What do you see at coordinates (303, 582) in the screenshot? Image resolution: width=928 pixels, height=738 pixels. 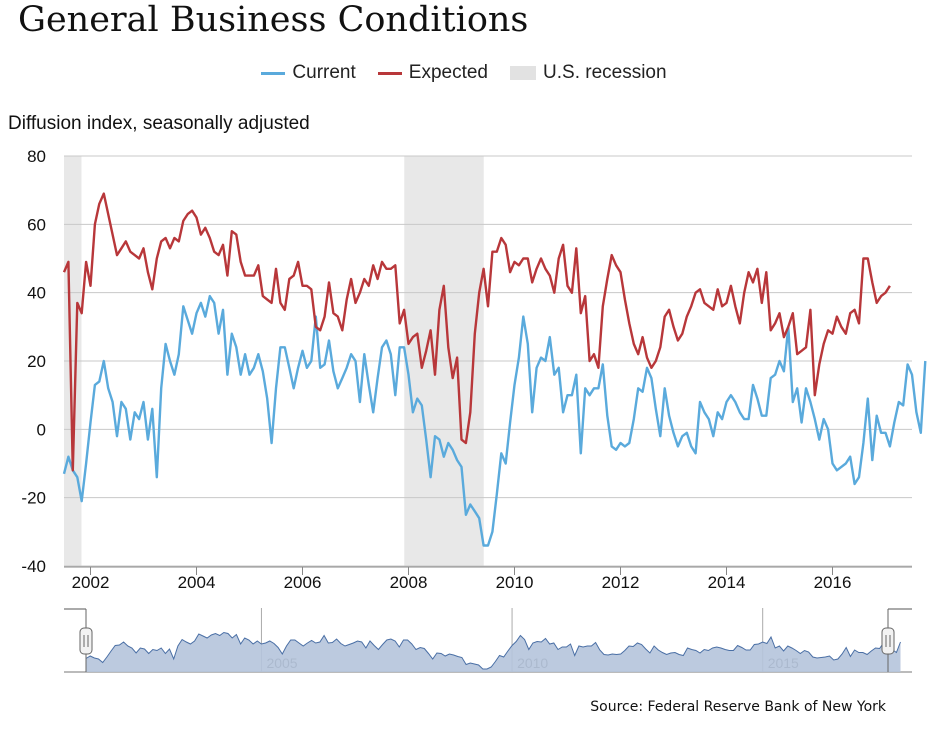 I see `x-tick-label: 2006` at bounding box center [303, 582].